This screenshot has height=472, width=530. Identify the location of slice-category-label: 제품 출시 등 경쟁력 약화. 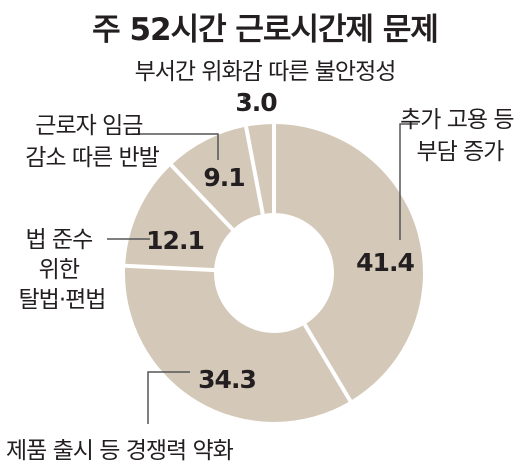
(120, 451).